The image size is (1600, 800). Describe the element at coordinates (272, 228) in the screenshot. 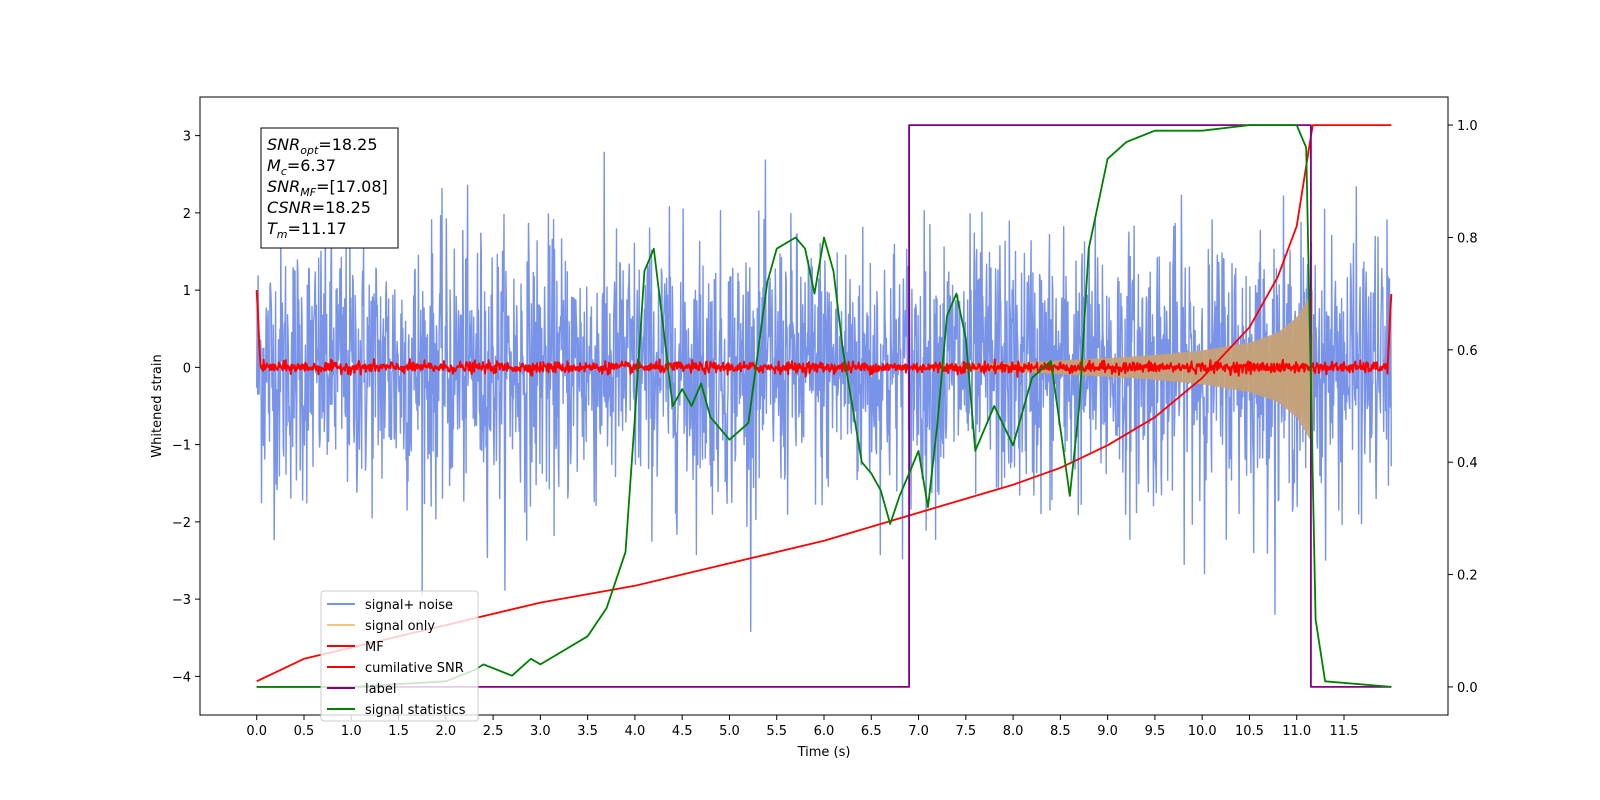

I see `annotation-variable: T` at that location.